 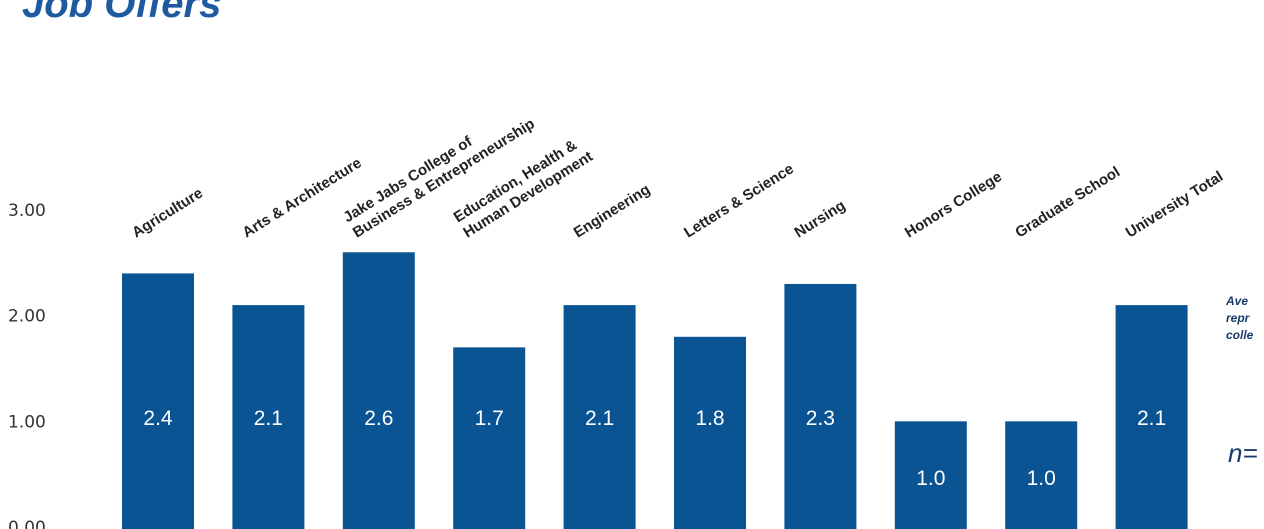 I want to click on x-tick-label: Engineering, so click(x=612, y=211).